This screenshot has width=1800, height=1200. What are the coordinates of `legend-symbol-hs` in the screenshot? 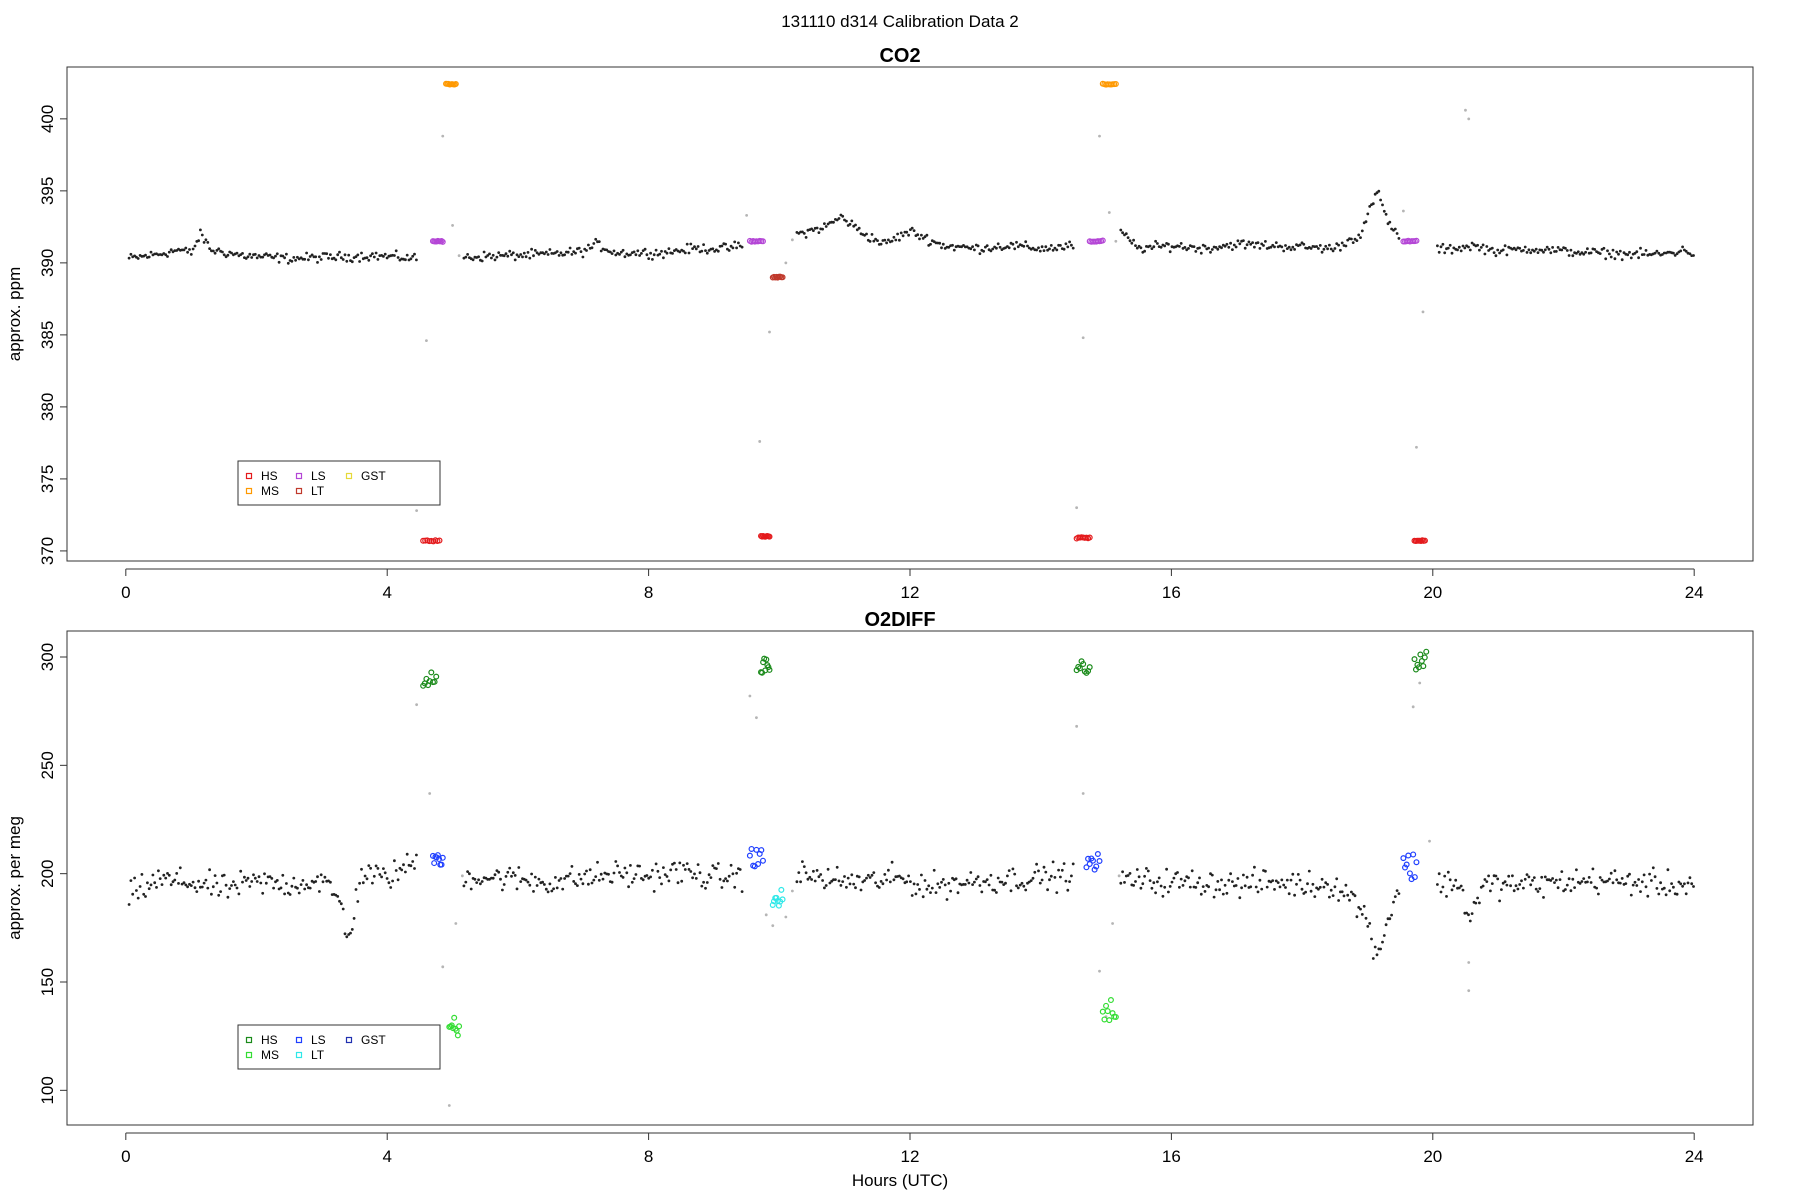 It's located at (249, 1040).